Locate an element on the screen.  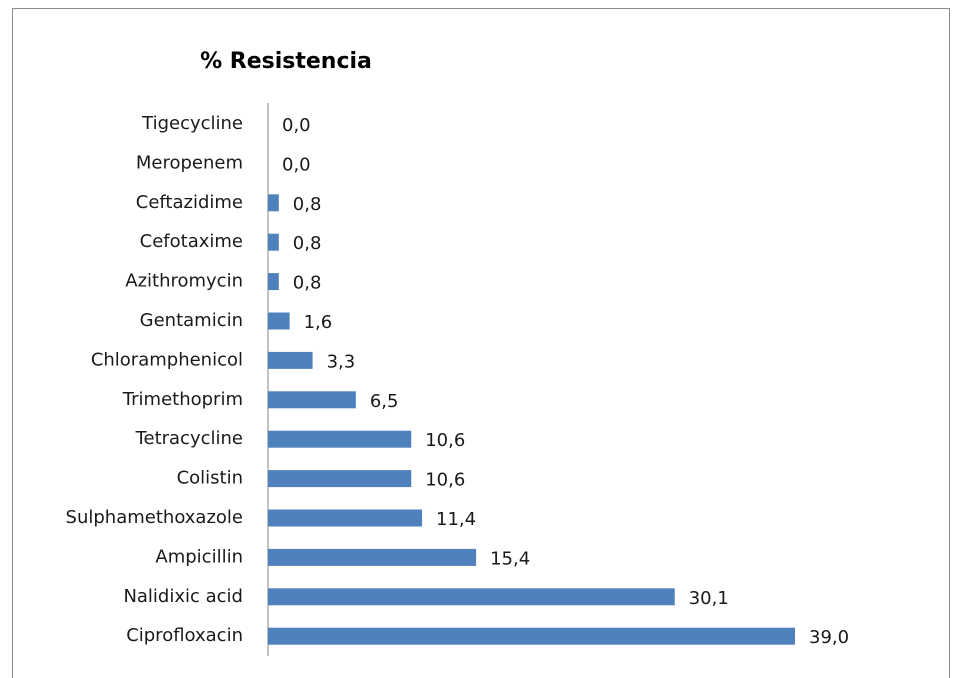
y-tick-label: Colistin is located at coordinates (210, 478).